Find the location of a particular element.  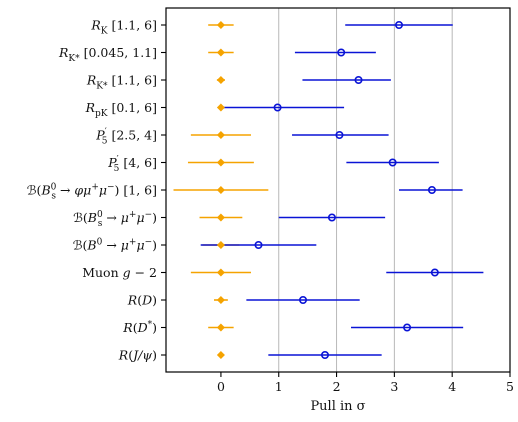

y-category-label: RK [1.1, 6] is located at coordinates (123, 27).